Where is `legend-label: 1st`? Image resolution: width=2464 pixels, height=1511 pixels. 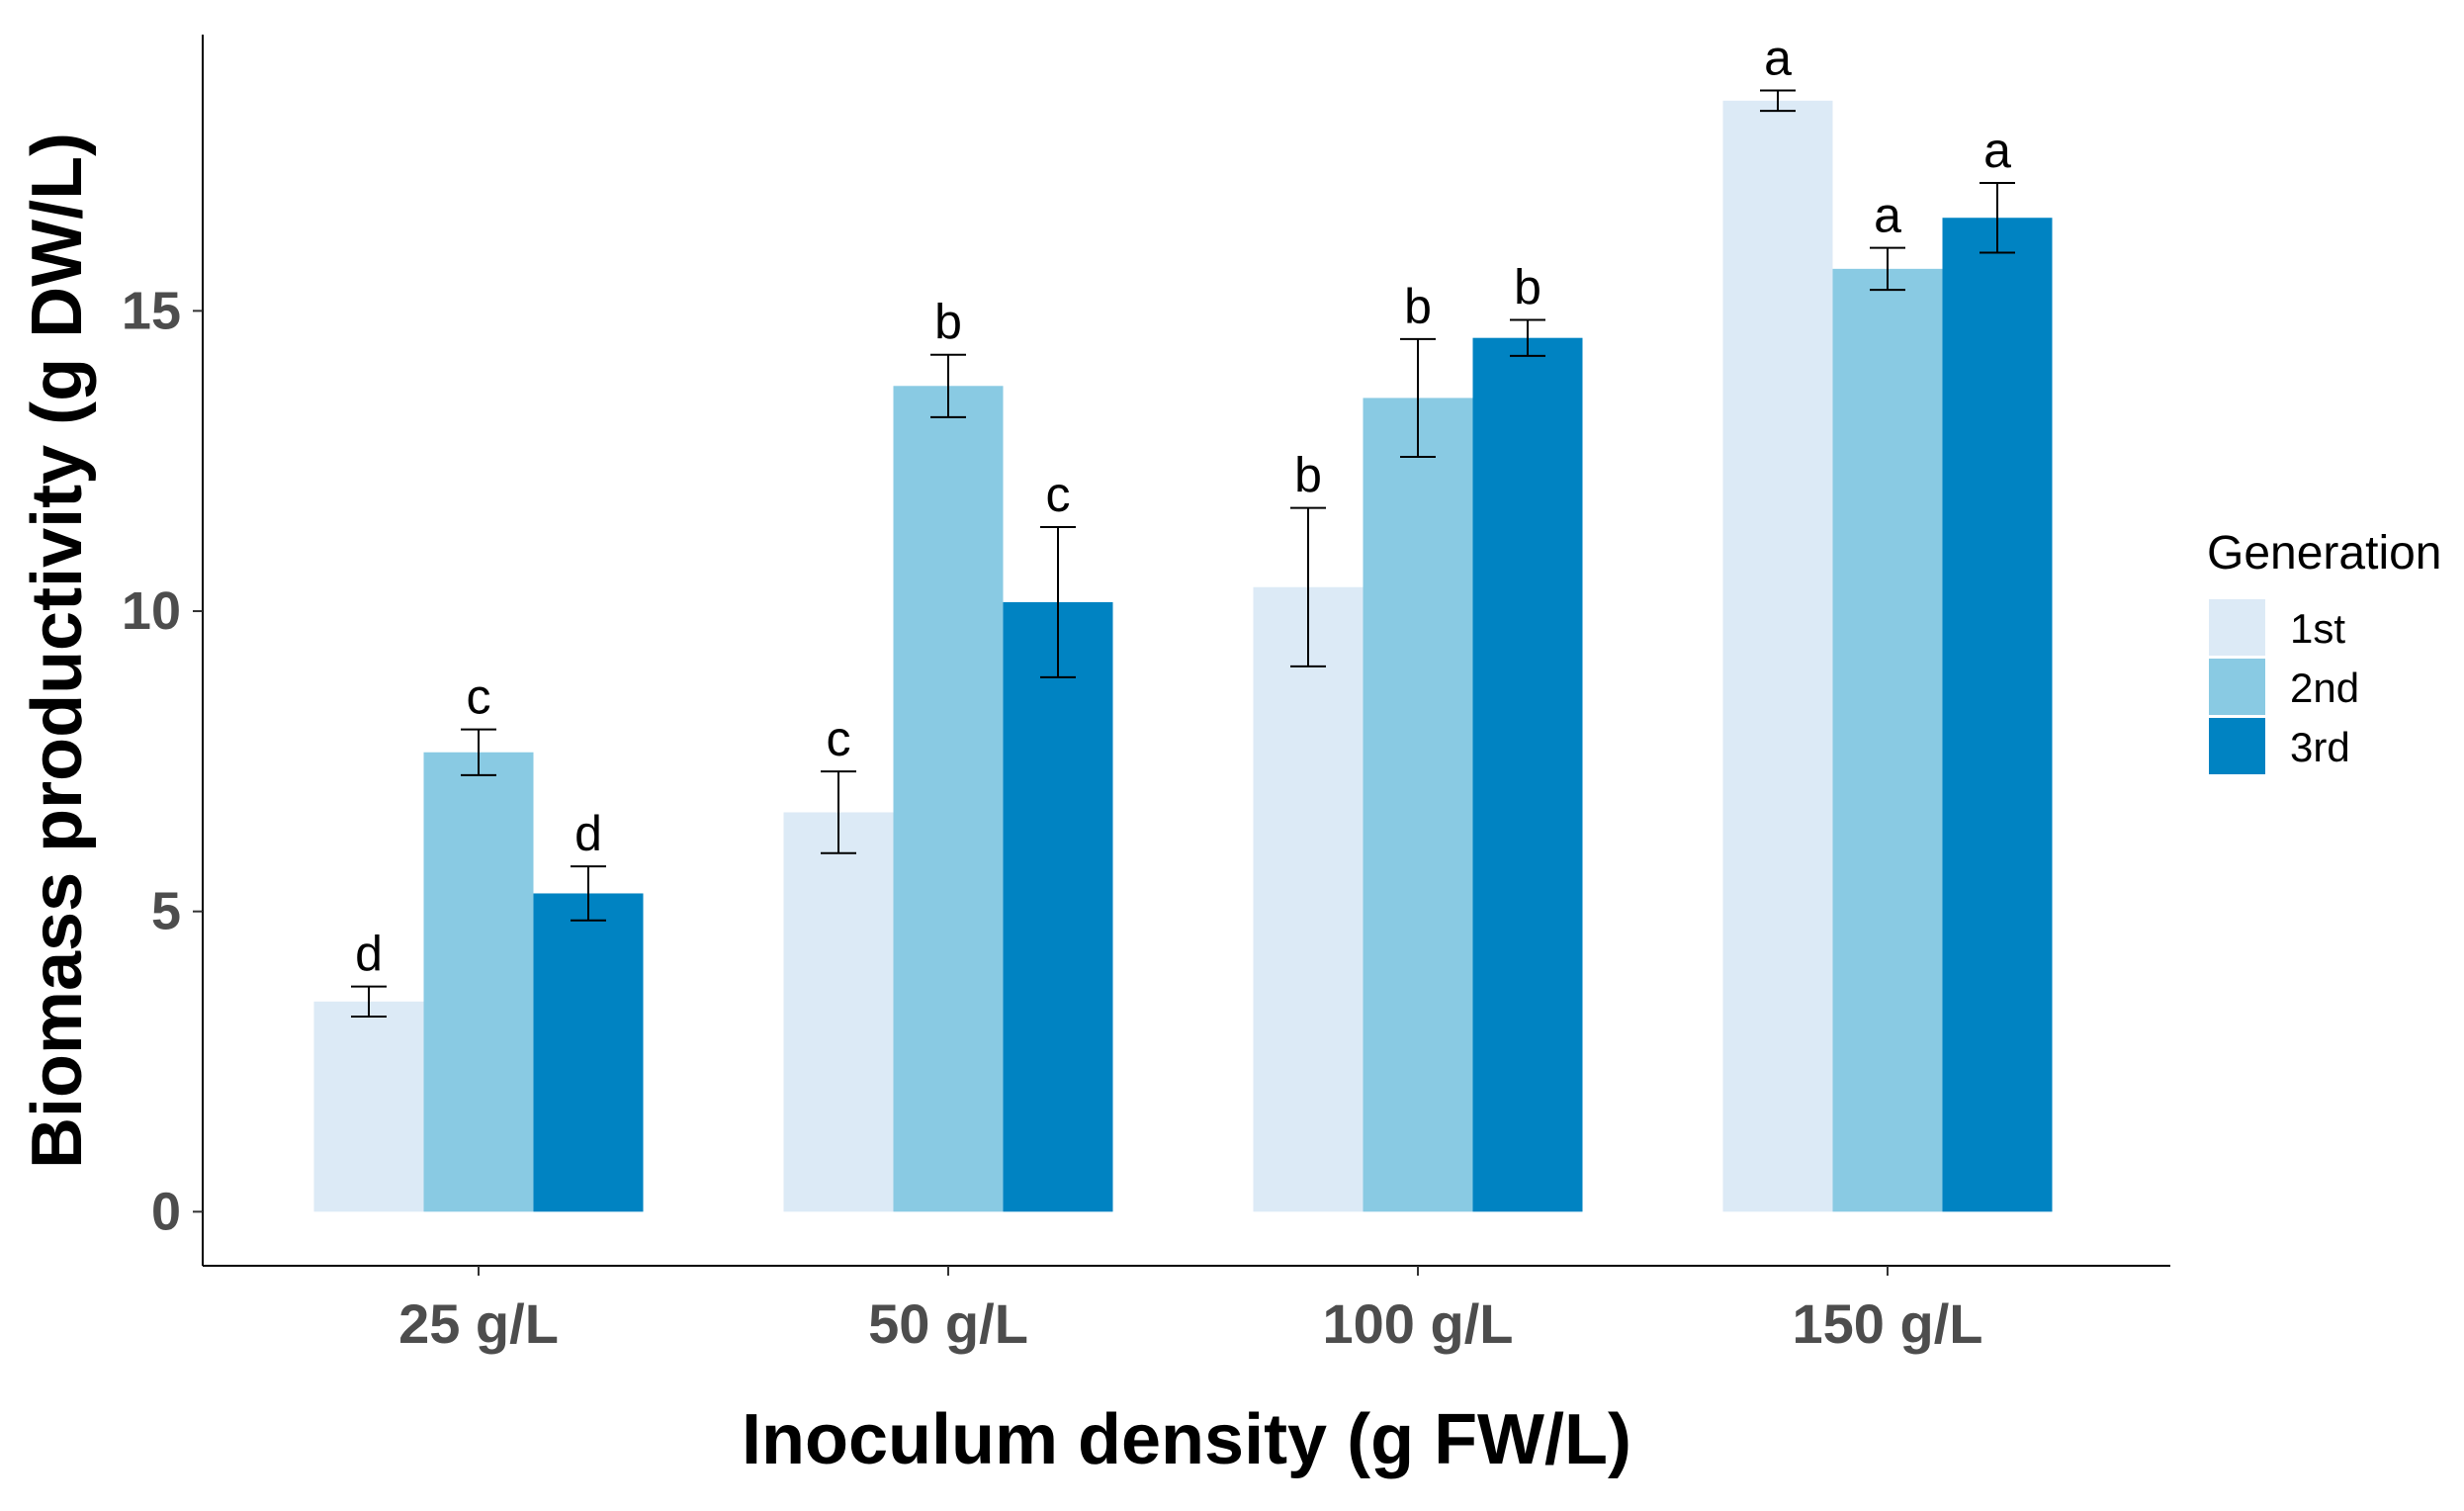 legend-label: 1st is located at coordinates (2317, 628).